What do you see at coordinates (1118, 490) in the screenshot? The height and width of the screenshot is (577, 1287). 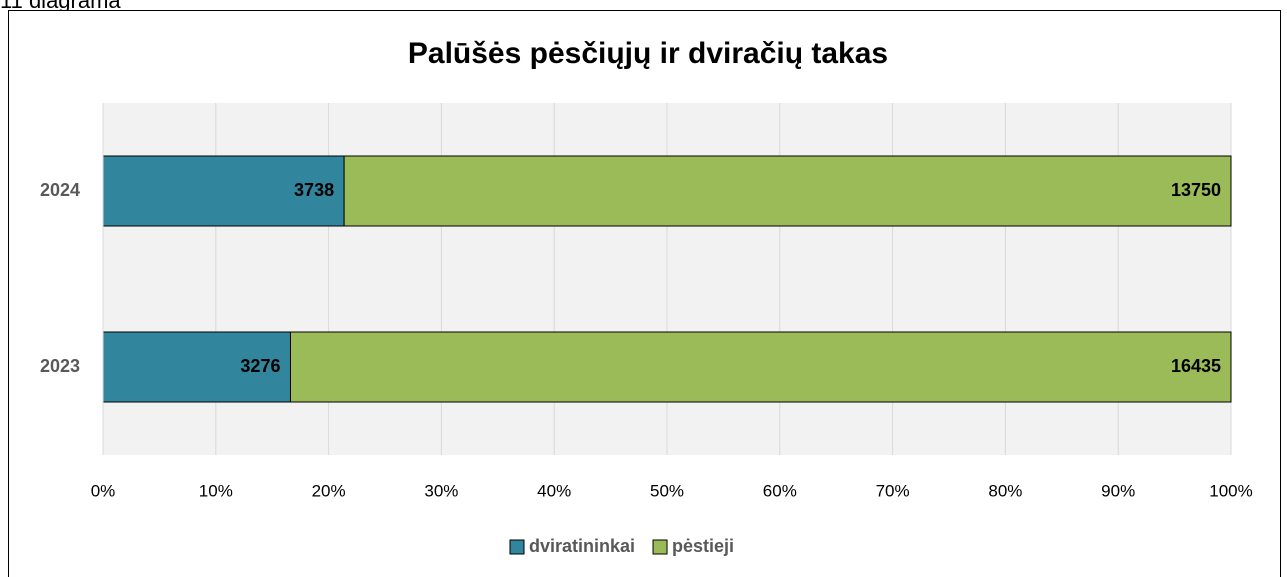 I see `x-tick-label: 90%` at bounding box center [1118, 490].